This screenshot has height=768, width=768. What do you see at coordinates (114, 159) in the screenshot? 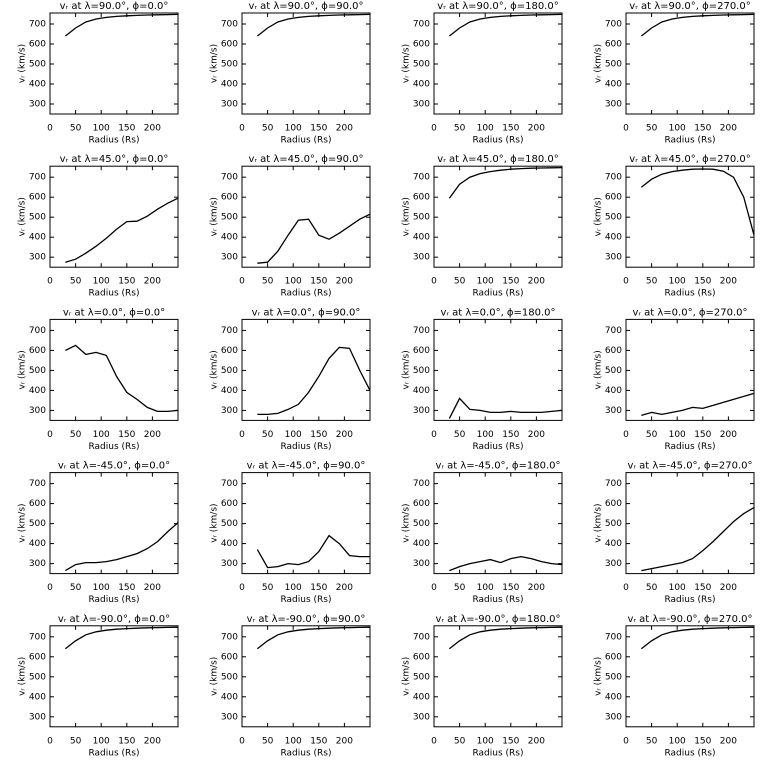
I see `panel-title: vᵣ at λ=45.0°, ϕ=0.0°` at bounding box center [114, 159].